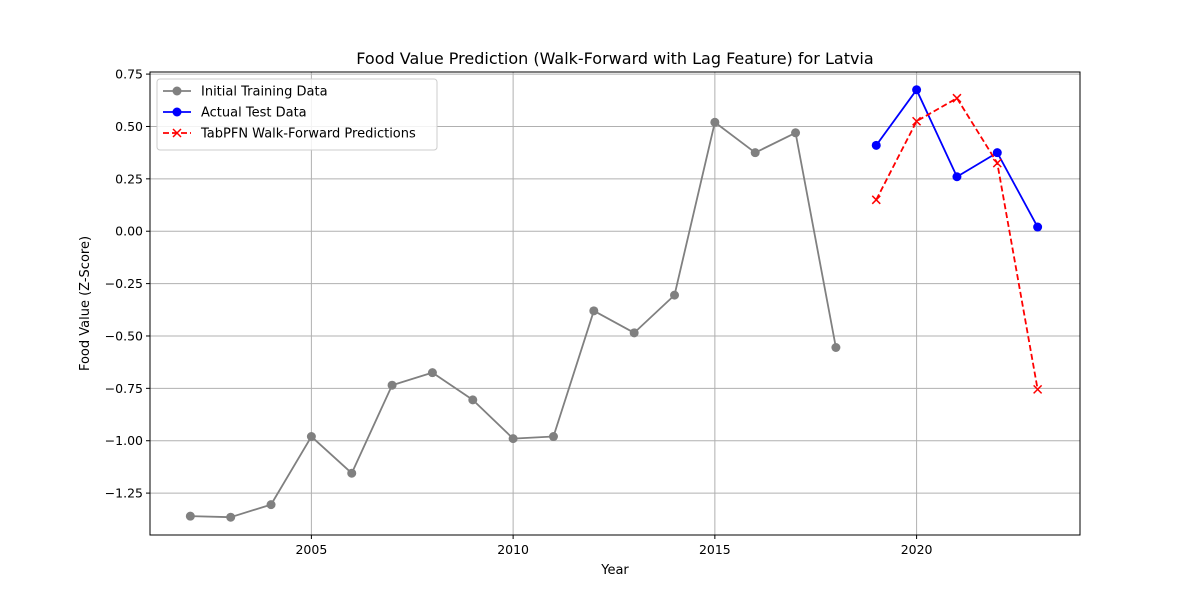 This screenshot has height=600, width=1200. What do you see at coordinates (264, 92) in the screenshot?
I see `legend-label: Initial Training Data` at bounding box center [264, 92].